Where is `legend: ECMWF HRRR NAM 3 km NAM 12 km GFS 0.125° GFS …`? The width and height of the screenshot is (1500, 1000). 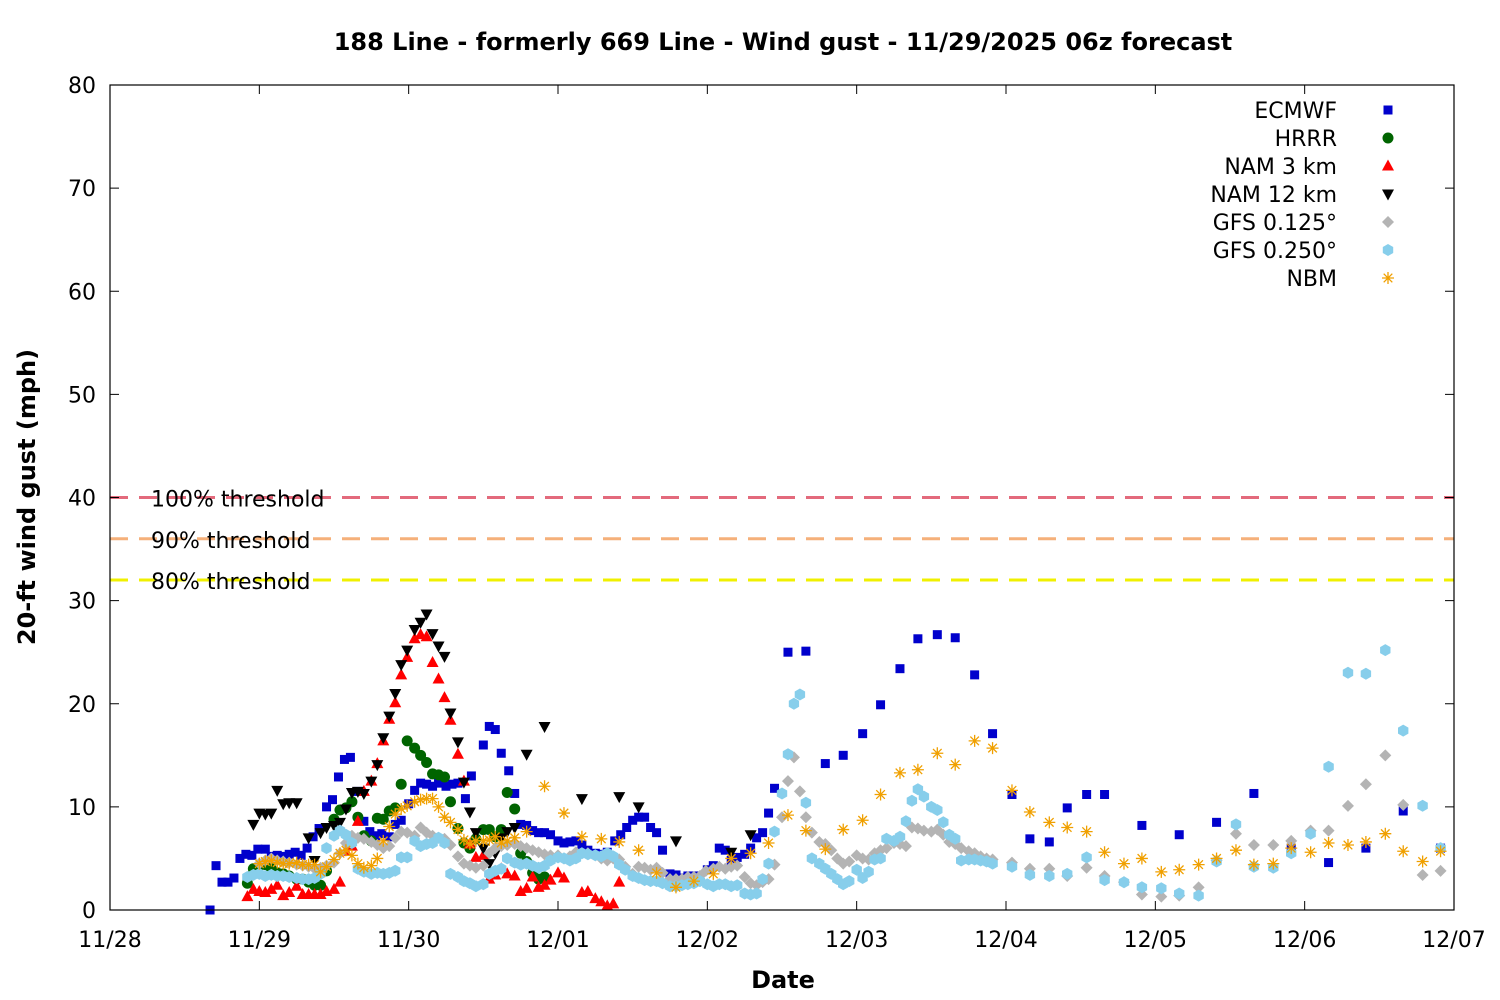
legend: ECMWF HRRR NAM 3 km NAM 12 km GFS 0.125° GFS … is located at coordinates (1302, 195).